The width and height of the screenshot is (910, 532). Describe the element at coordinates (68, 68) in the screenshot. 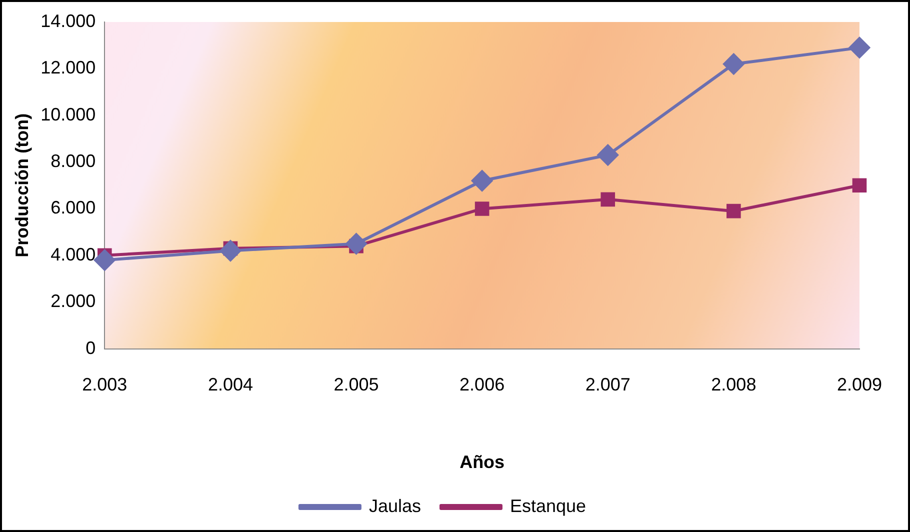

I see `y-tick-label: 12.000` at that location.